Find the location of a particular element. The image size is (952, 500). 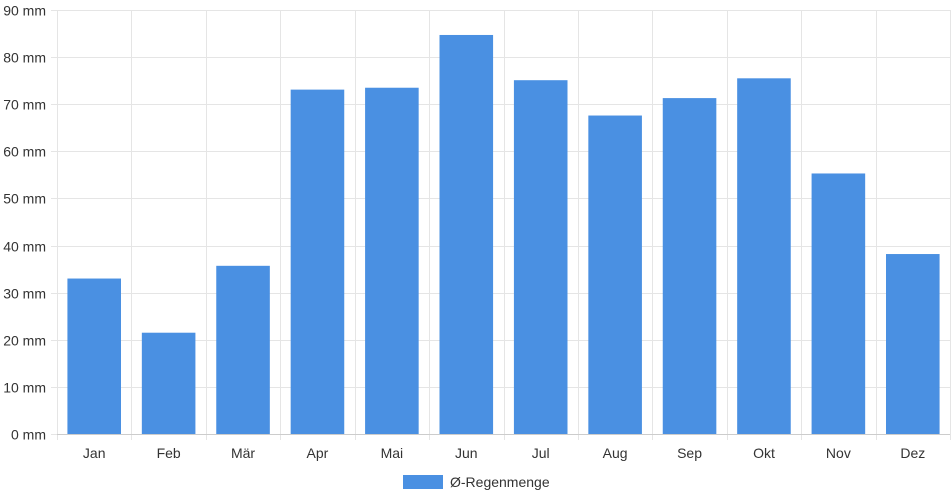

bar-mai is located at coordinates (392, 260).